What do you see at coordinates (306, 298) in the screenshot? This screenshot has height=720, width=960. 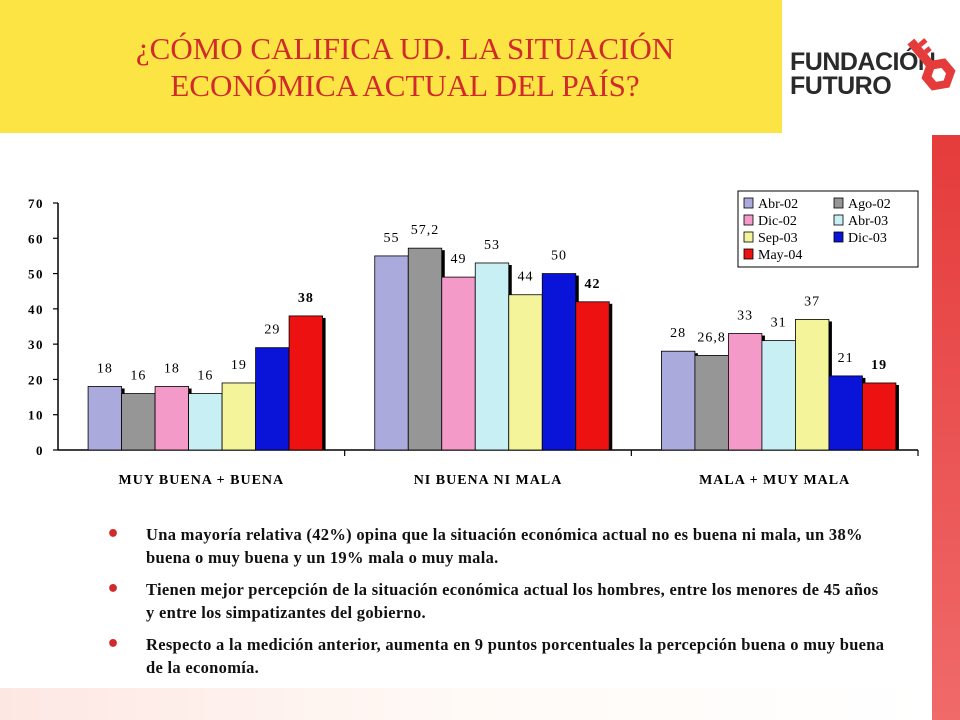 I see `bar-value-label: 38` at bounding box center [306, 298].